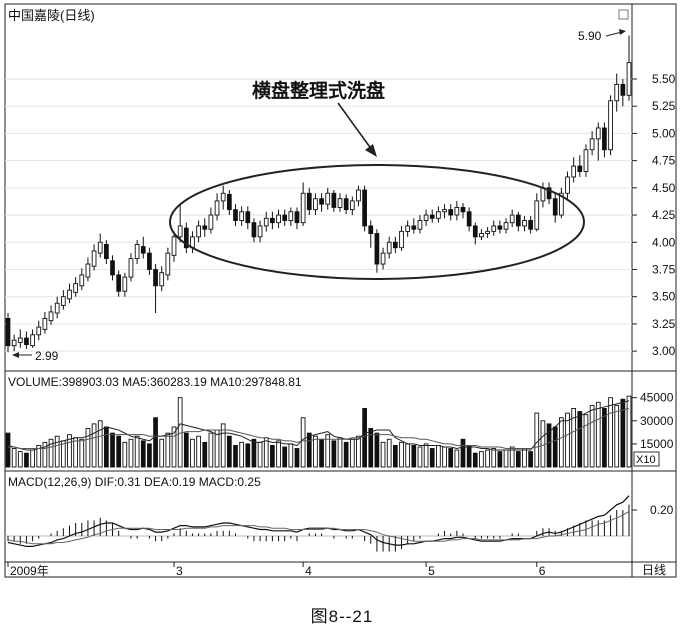  What do you see at coordinates (318, 90) in the screenshot?
I see `annotation-label: 横盘整理式洗盘` at bounding box center [318, 90].